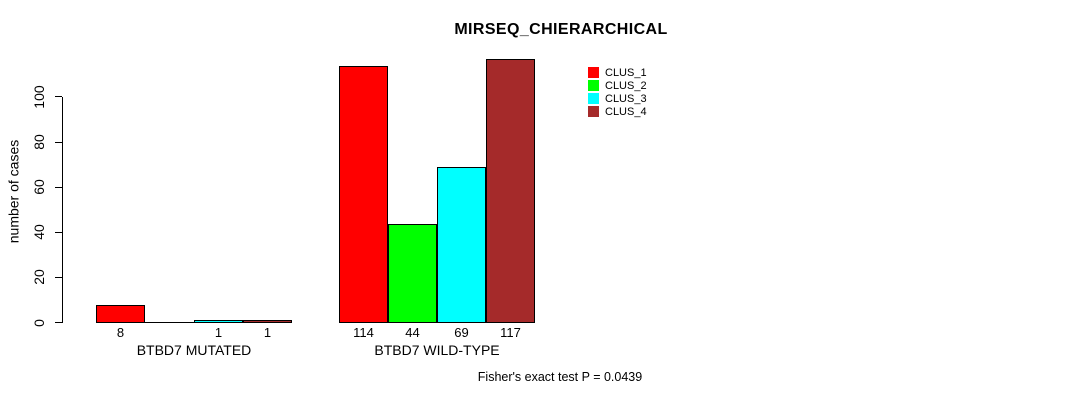 This screenshot has height=400, width=1090. I want to click on bar-clus_4-group1, so click(267, 321).